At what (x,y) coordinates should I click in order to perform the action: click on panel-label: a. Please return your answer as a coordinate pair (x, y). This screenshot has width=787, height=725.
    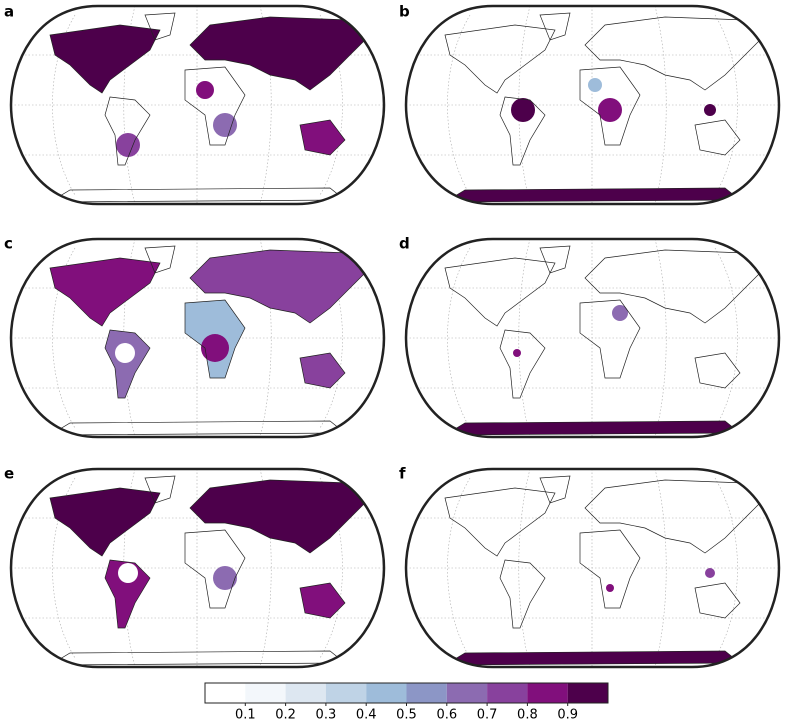
    Looking at the image, I should click on (9, 12).